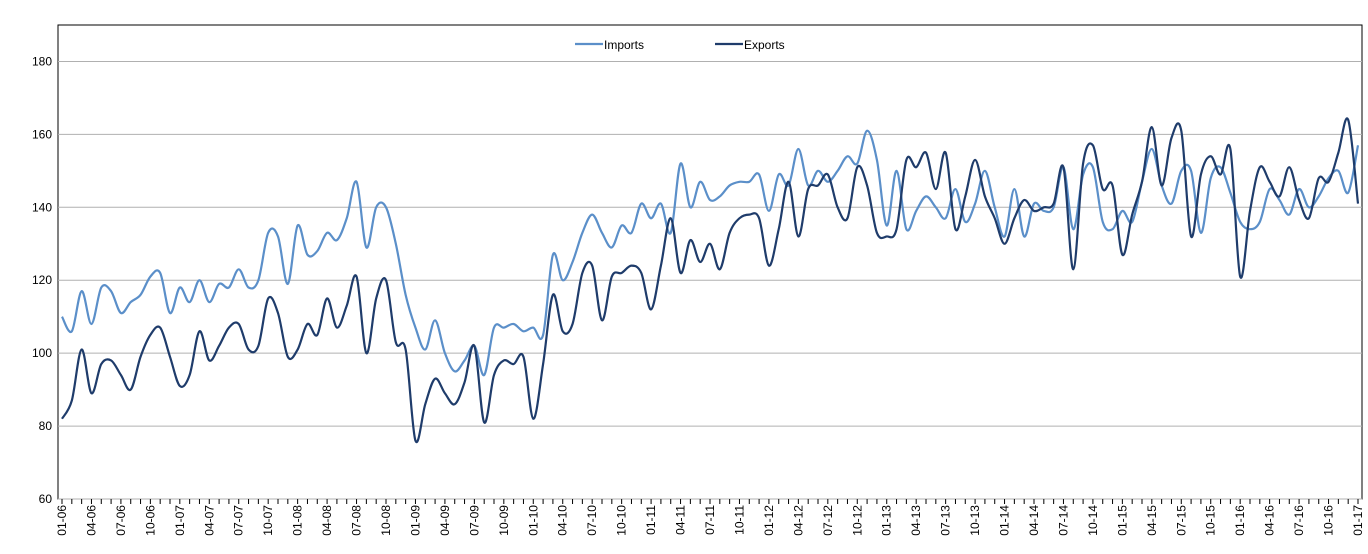 This screenshot has width=1368, height=554. Describe the element at coordinates (1093, 520) in the screenshot. I see `x-tick-label: 10-14` at that location.